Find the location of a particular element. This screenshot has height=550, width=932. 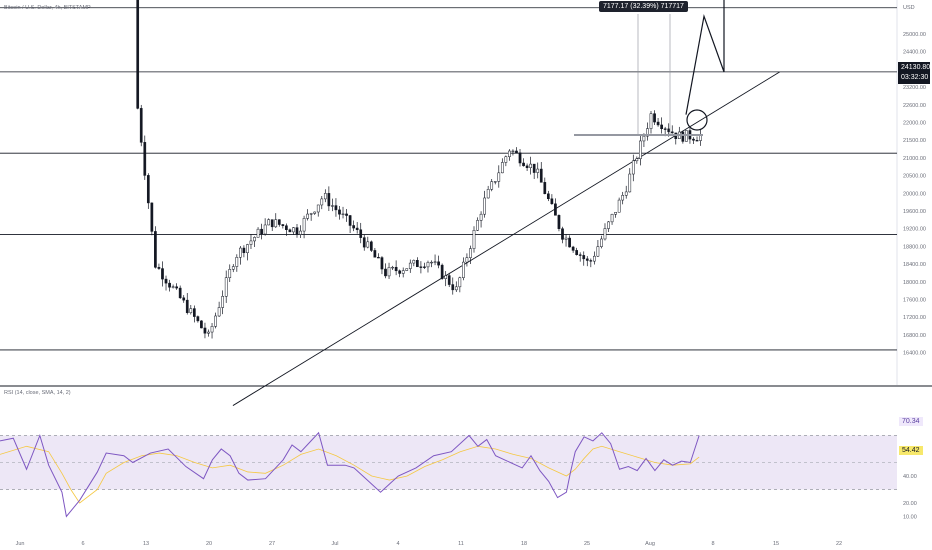

time-tick-label: 11 is located at coordinates (461, 544).